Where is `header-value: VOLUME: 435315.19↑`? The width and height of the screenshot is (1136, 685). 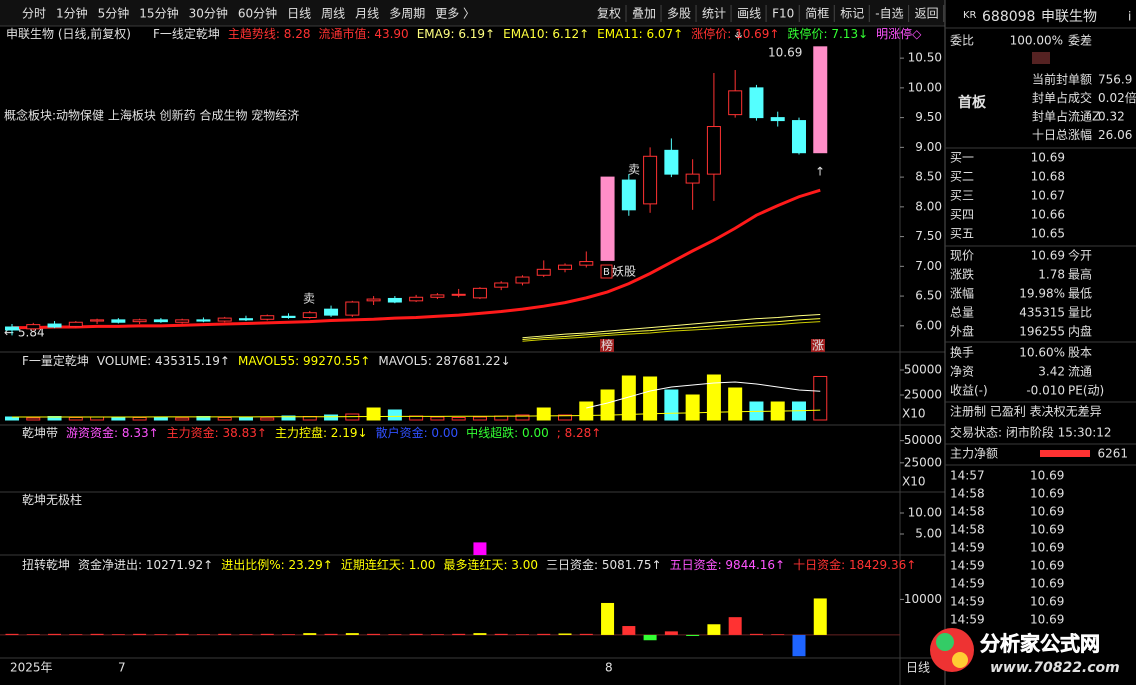
header-value: VOLUME: 435315.19↑ is located at coordinates (163, 361).